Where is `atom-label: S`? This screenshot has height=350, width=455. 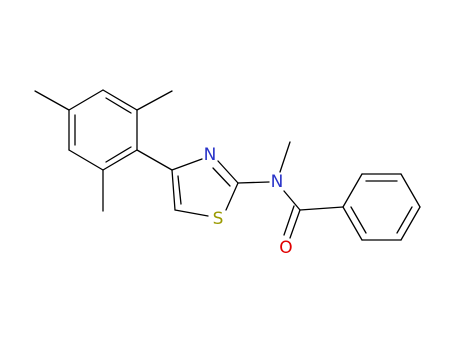
atom-label: S is located at coordinates (218, 219).